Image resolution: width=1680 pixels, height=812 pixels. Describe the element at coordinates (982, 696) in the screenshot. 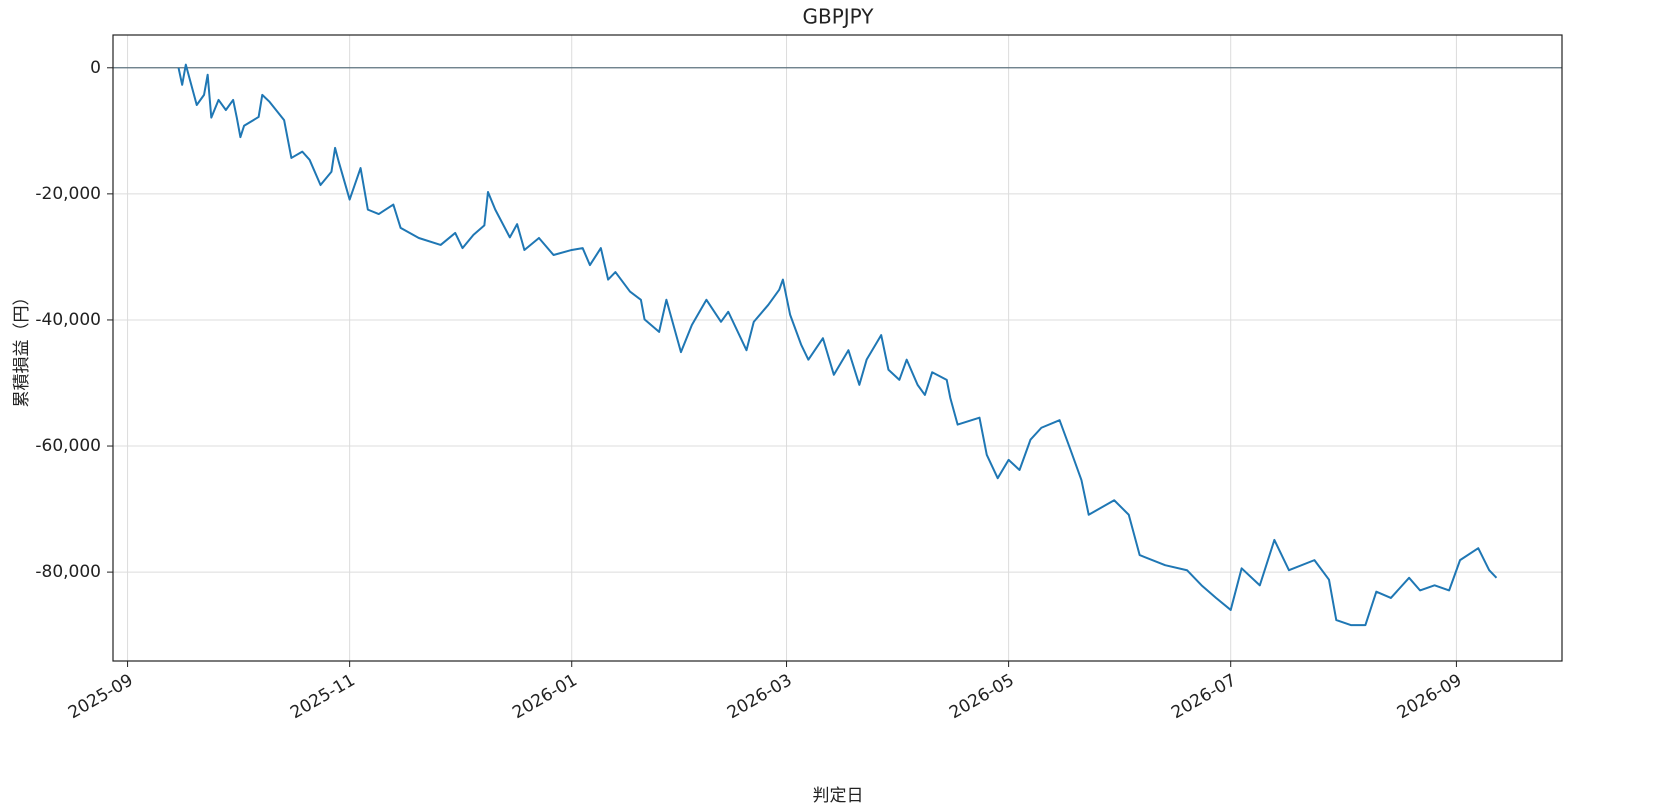

I see `x-tick-label: 2026-05` at that location.